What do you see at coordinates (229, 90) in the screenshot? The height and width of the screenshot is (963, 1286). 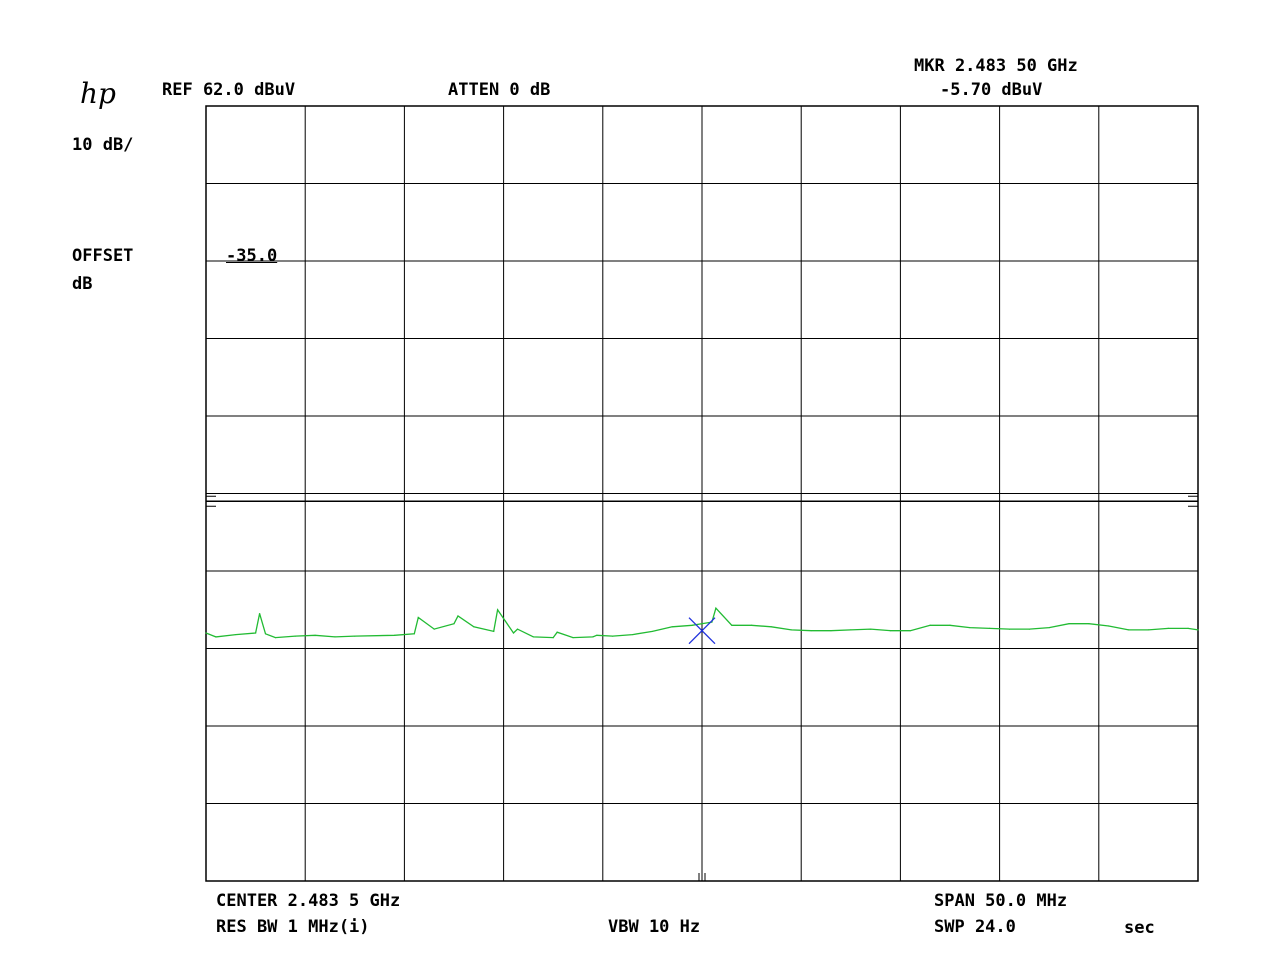 I see `ref-level-label: REF 62.0 dBuV` at bounding box center [229, 90].